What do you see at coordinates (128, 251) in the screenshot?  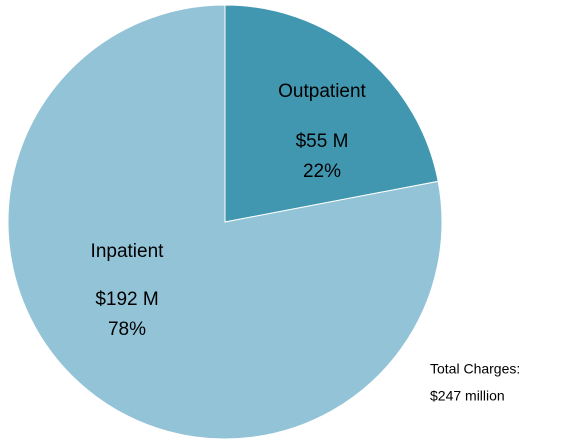 I see `slice-name: Inpatient` at bounding box center [128, 251].